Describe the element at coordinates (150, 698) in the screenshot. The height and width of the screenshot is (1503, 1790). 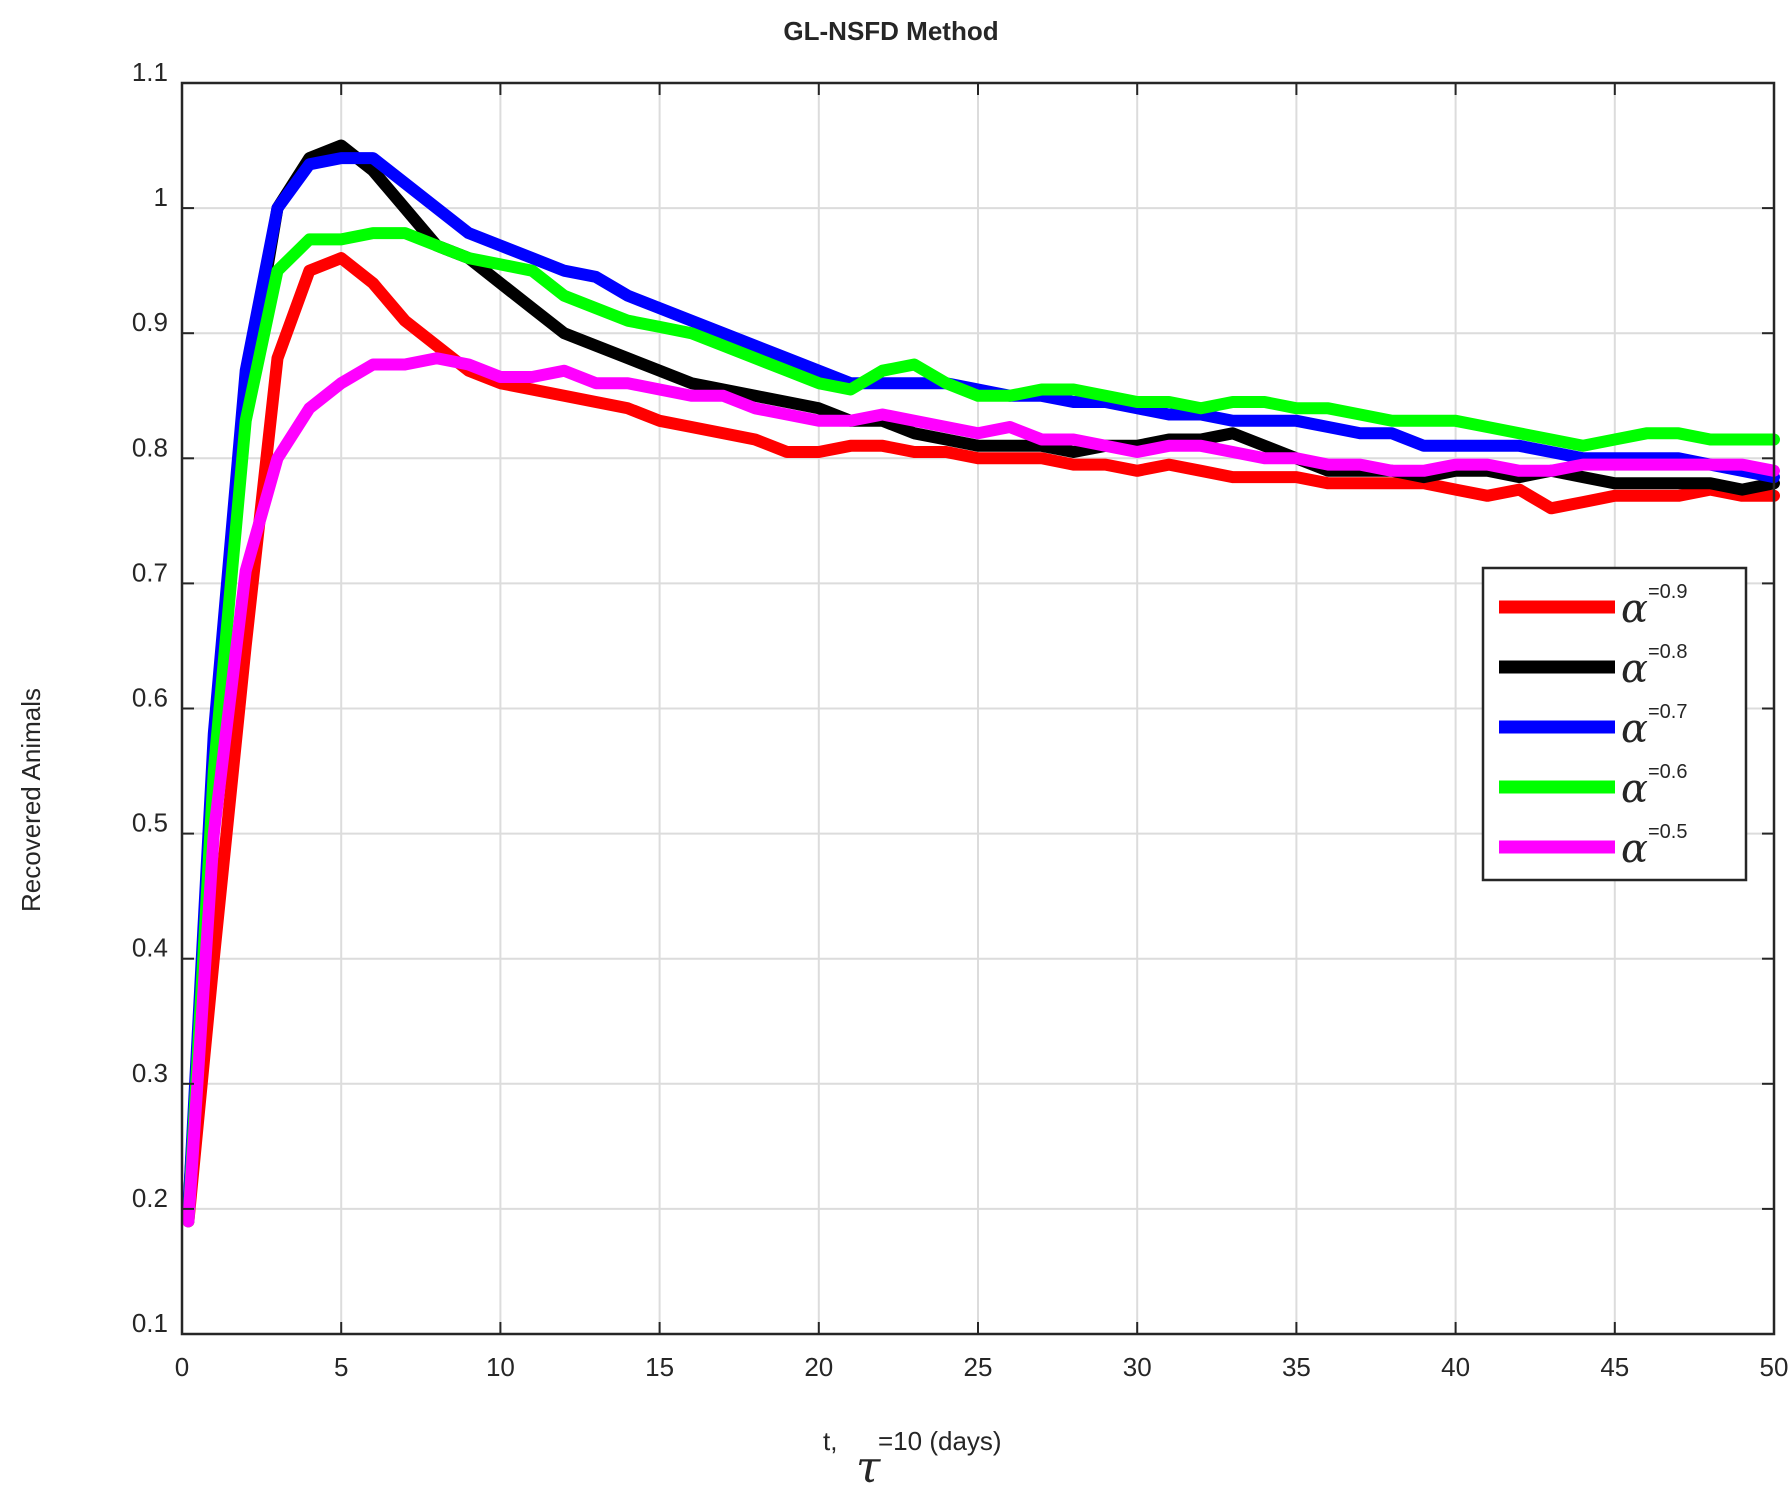
I see `y-tick-label: 0.6` at that location.